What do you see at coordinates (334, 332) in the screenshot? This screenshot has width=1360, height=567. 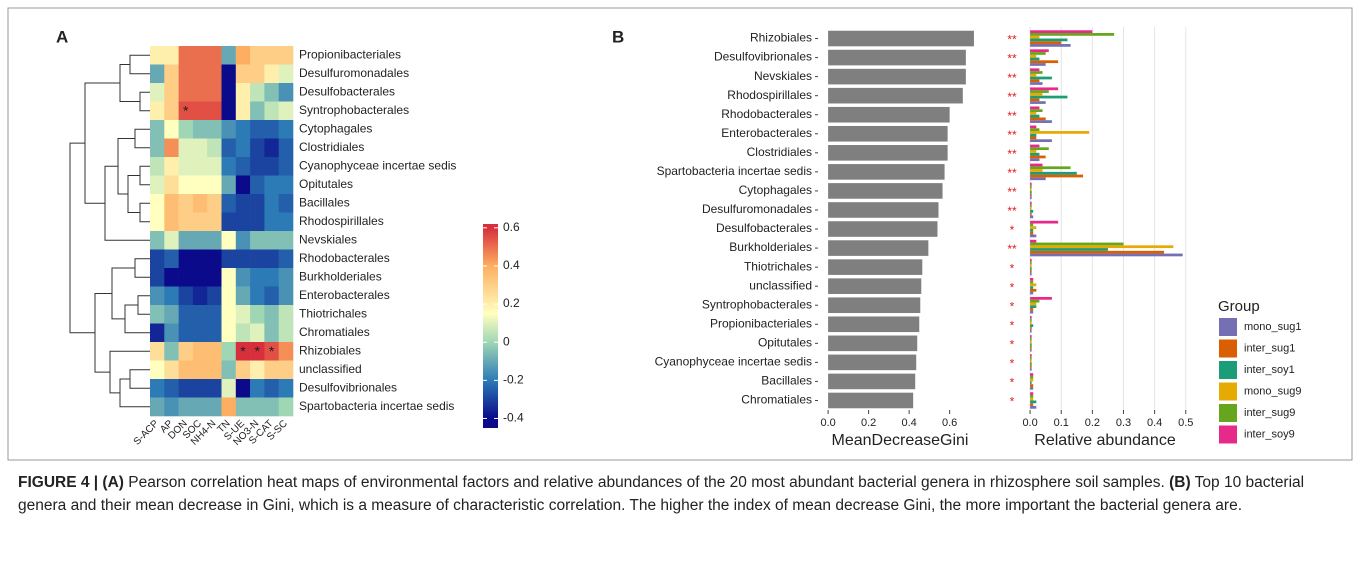 I see `row-label: Chromatiales` at bounding box center [334, 332].